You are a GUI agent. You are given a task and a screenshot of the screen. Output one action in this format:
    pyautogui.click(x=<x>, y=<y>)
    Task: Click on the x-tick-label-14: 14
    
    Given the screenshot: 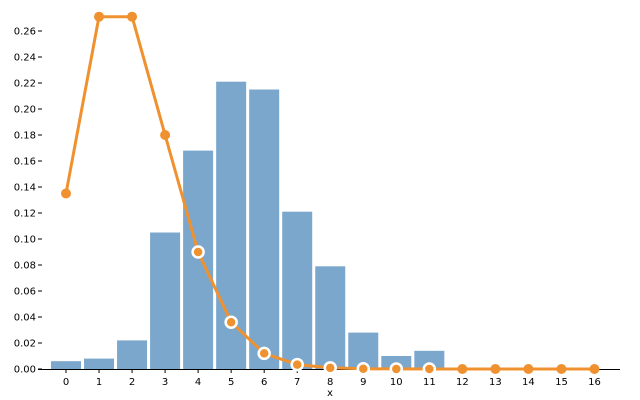 What is the action you would take?
    pyautogui.click(x=528, y=382)
    